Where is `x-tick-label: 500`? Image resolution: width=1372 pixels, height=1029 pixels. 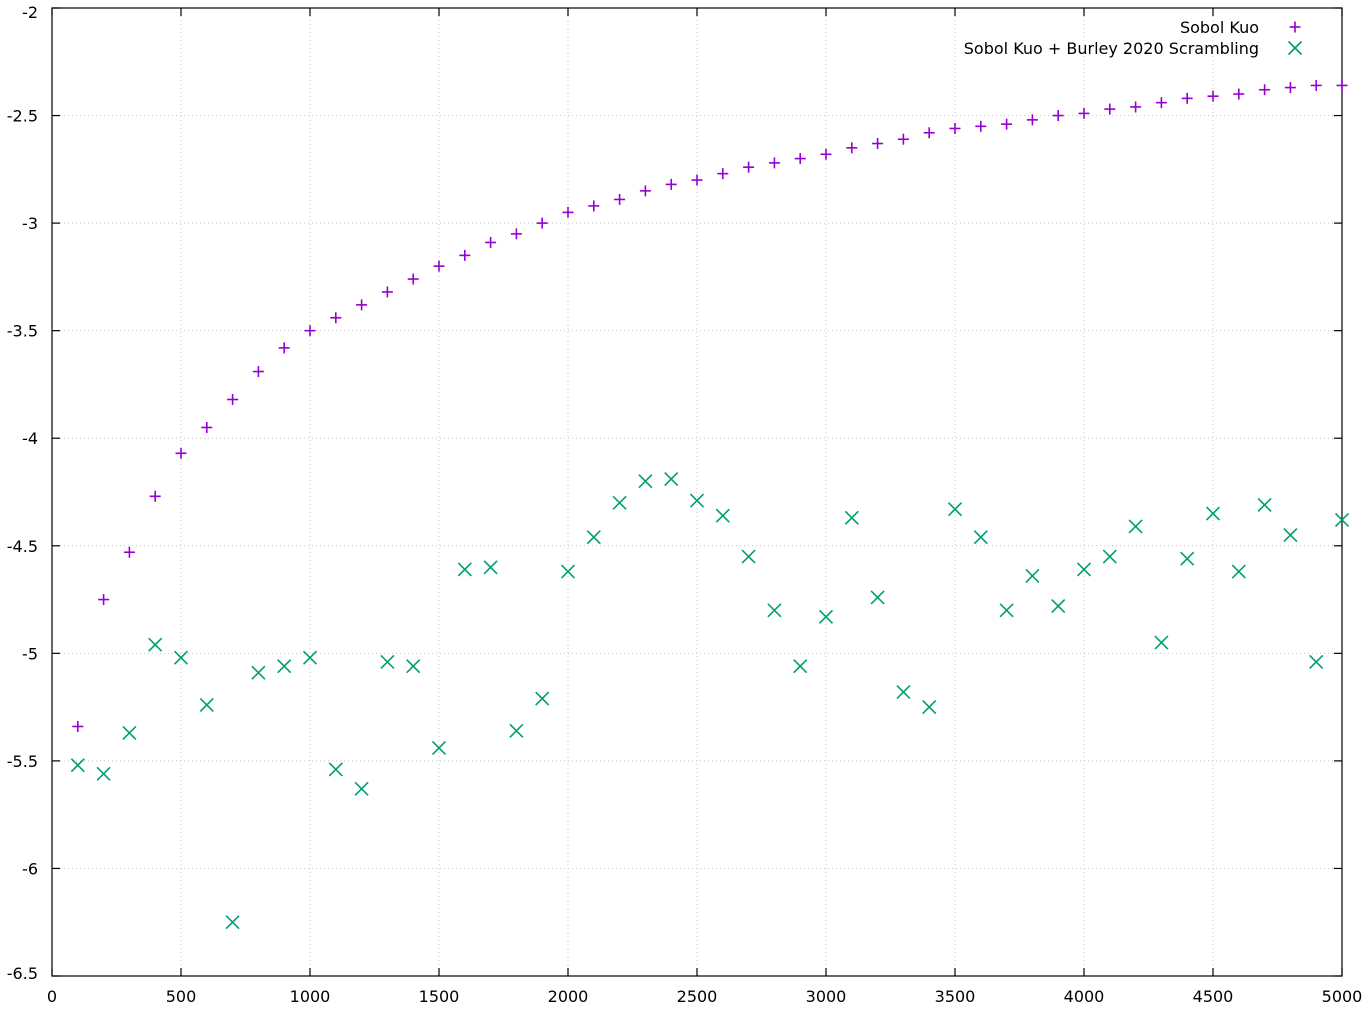 x-tick-label: 500 is located at coordinates (181, 996).